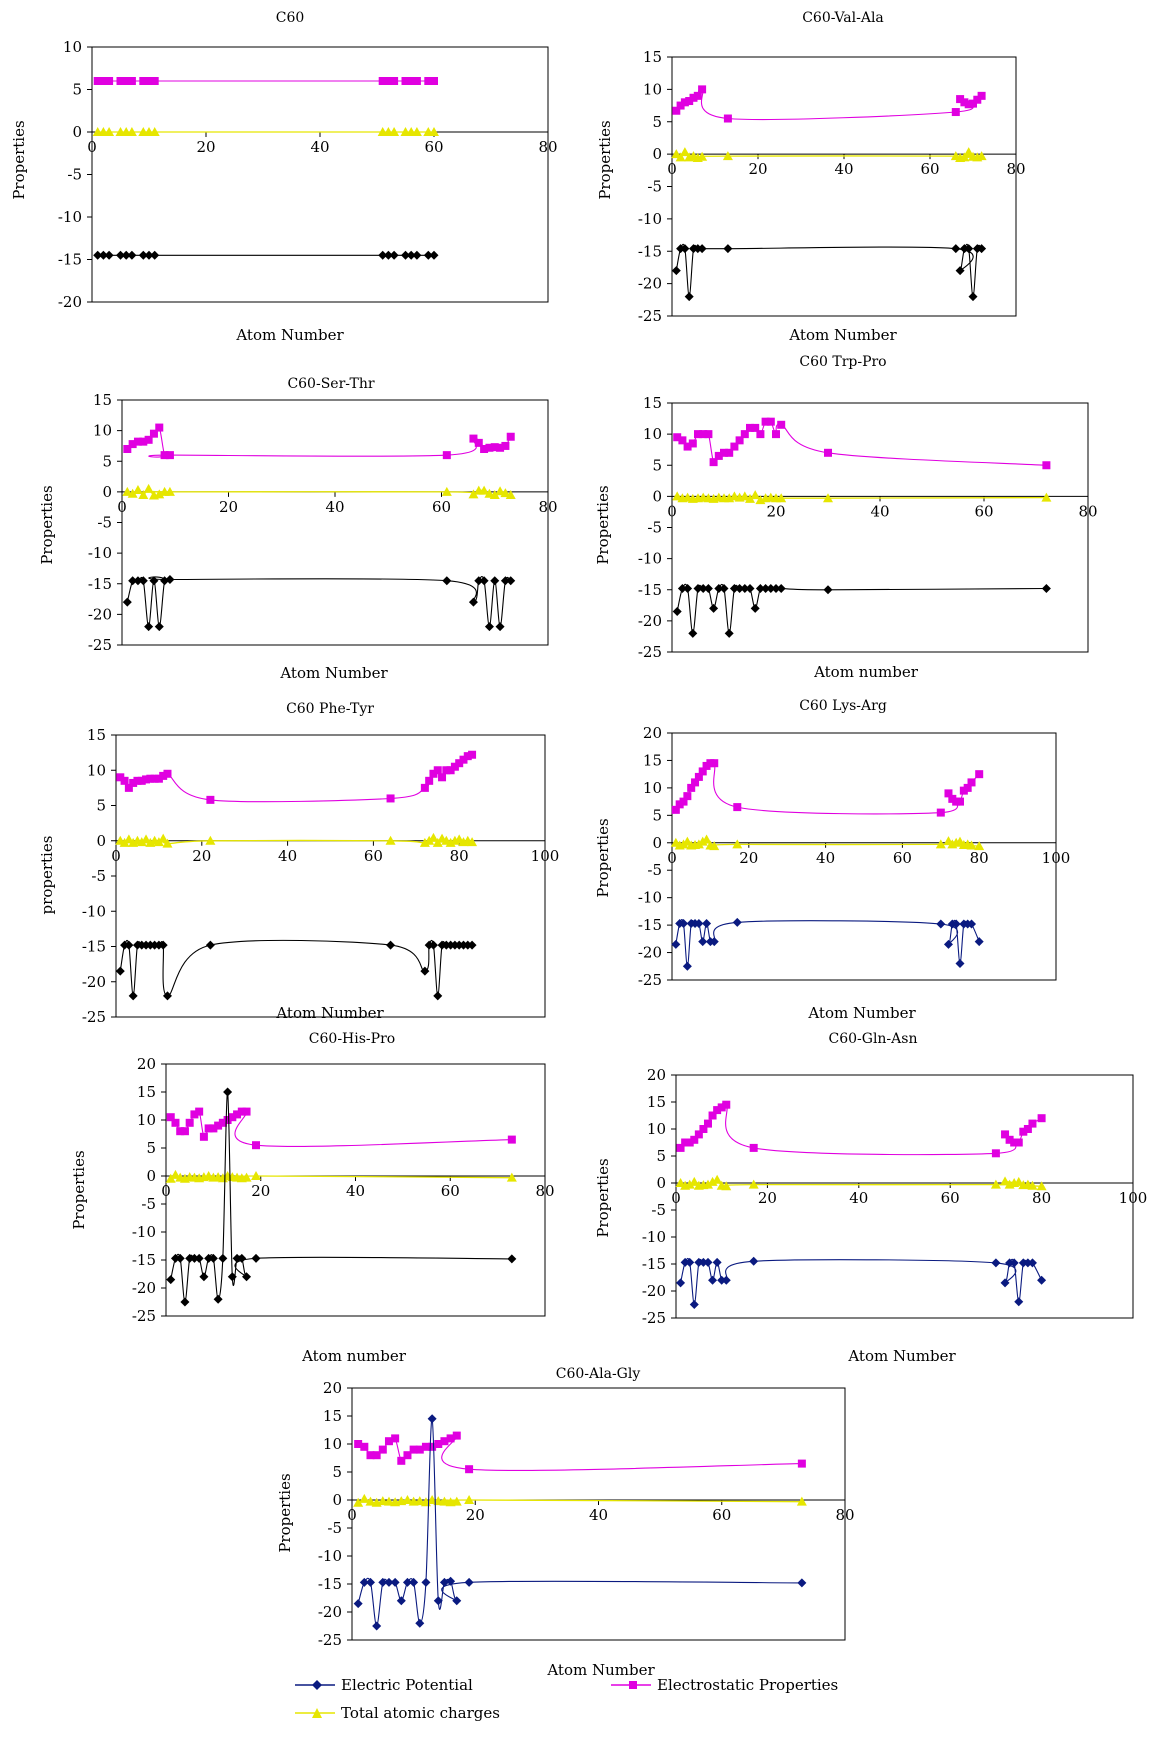  What do you see at coordinates (341, 1177) in the screenshot?
I see `series-line-tc` at bounding box center [341, 1177].